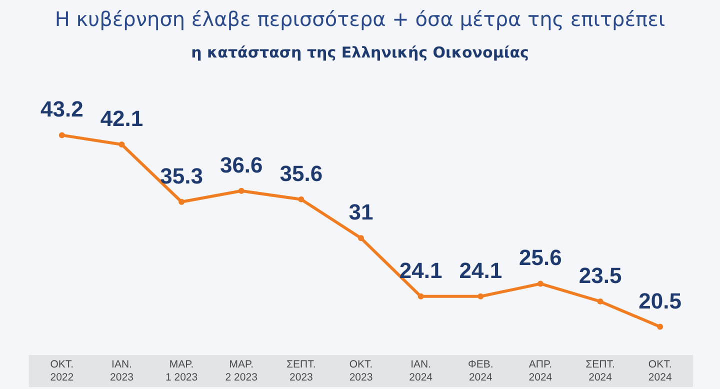 This screenshot has width=720, height=389. What do you see at coordinates (660, 371) in the screenshot?
I see `x-tick-label: ΟΚΤ. 2024` at bounding box center [660, 371].